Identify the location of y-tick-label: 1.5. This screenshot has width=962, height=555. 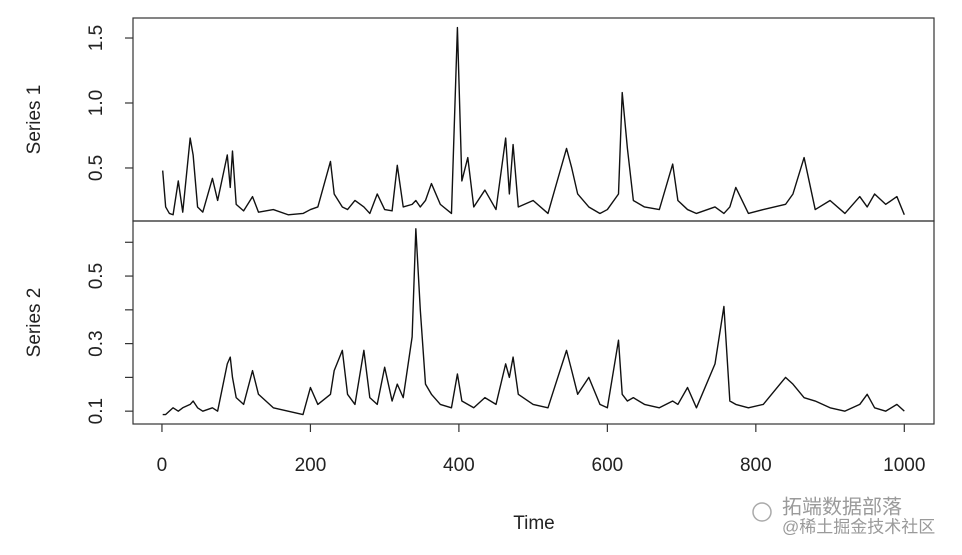
(96, 38).